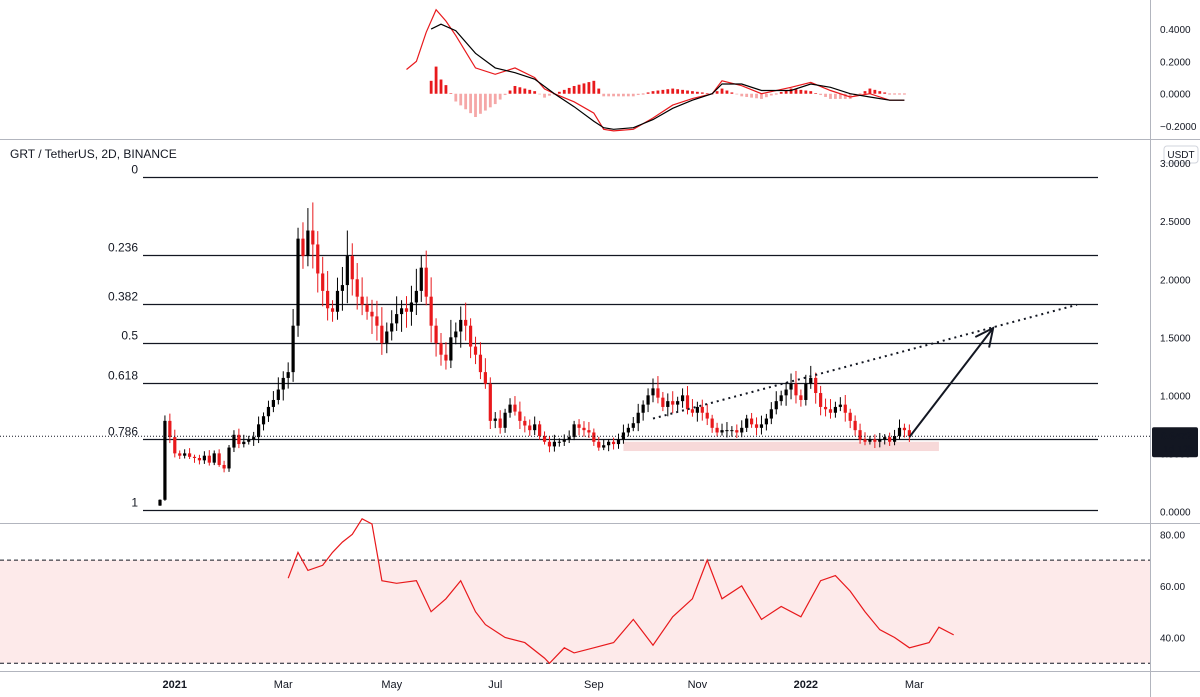 The width and height of the screenshot is (1200, 697). I want to click on dotted-trendline, so click(865, 361).